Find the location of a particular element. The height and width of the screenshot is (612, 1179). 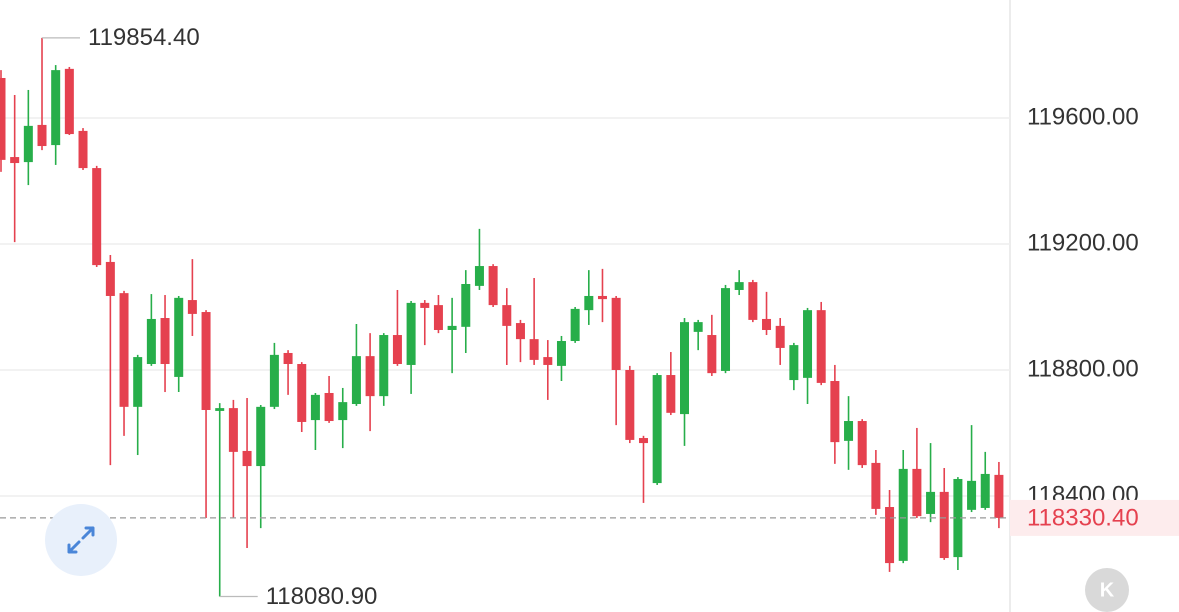

kline-button: K is located at coordinates (1107, 590).